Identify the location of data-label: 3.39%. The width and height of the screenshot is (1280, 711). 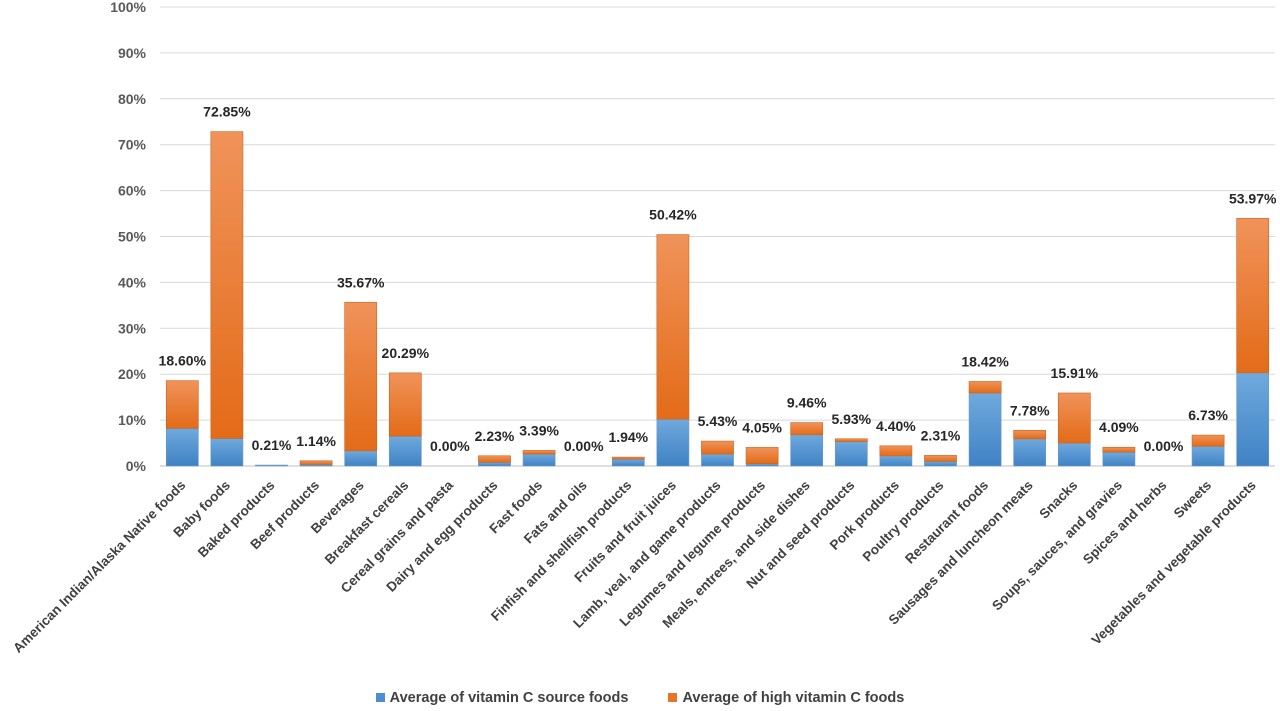
(539, 430).